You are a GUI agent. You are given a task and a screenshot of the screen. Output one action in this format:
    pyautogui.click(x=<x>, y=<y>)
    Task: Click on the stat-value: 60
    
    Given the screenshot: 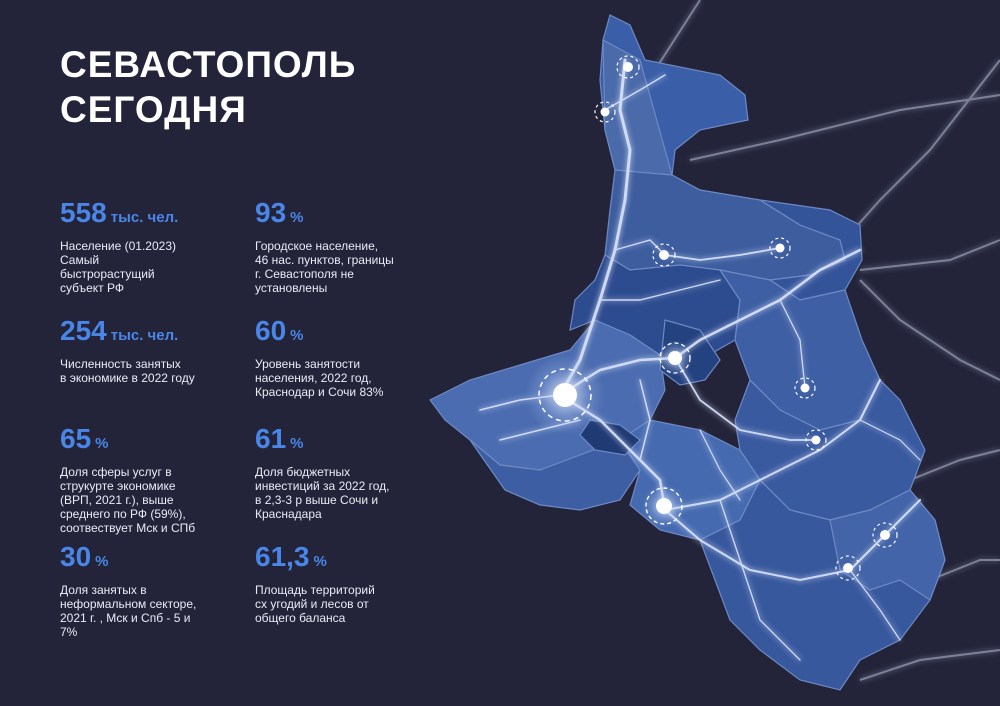 What is the action you would take?
    pyautogui.click(x=271, y=330)
    